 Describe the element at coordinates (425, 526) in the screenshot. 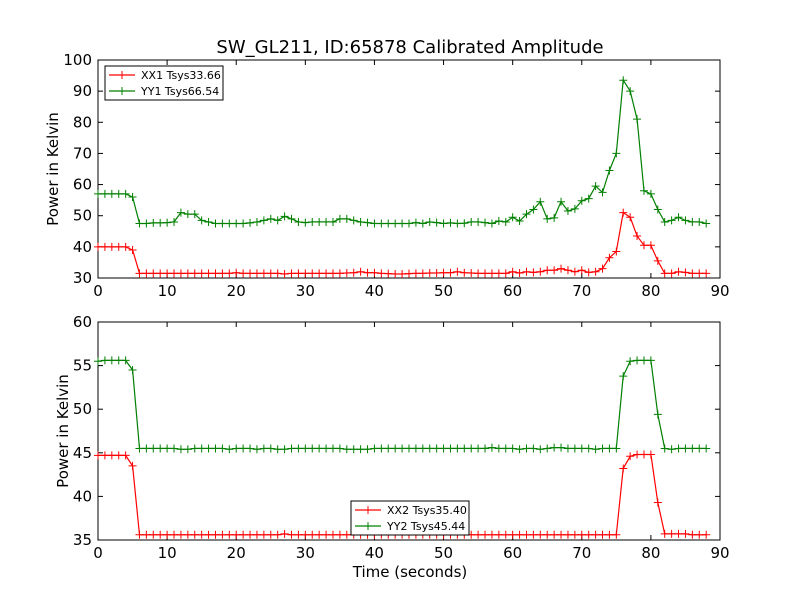

I see `legend-label: YY2 Tsys45.44` at that location.